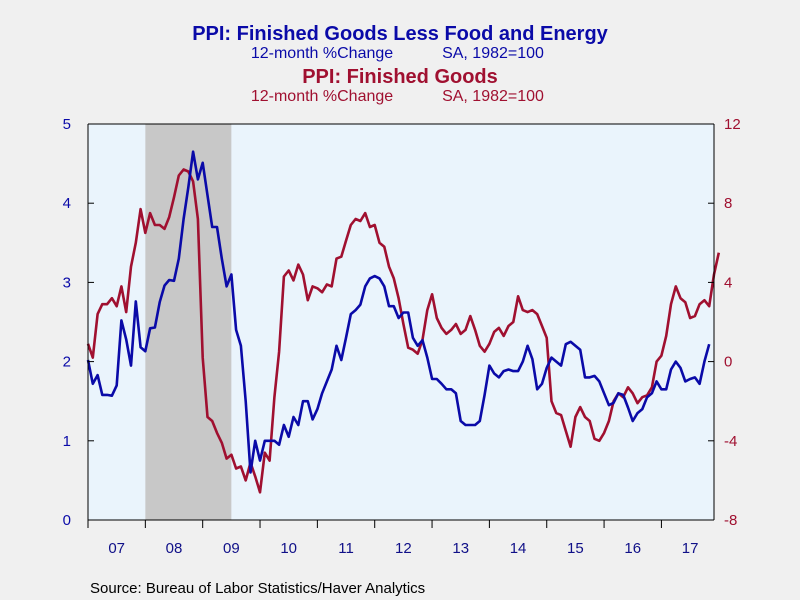 The width and height of the screenshot is (800, 600). I want to click on chart-subtitle-1-left: 12-month %Change, so click(322, 53).